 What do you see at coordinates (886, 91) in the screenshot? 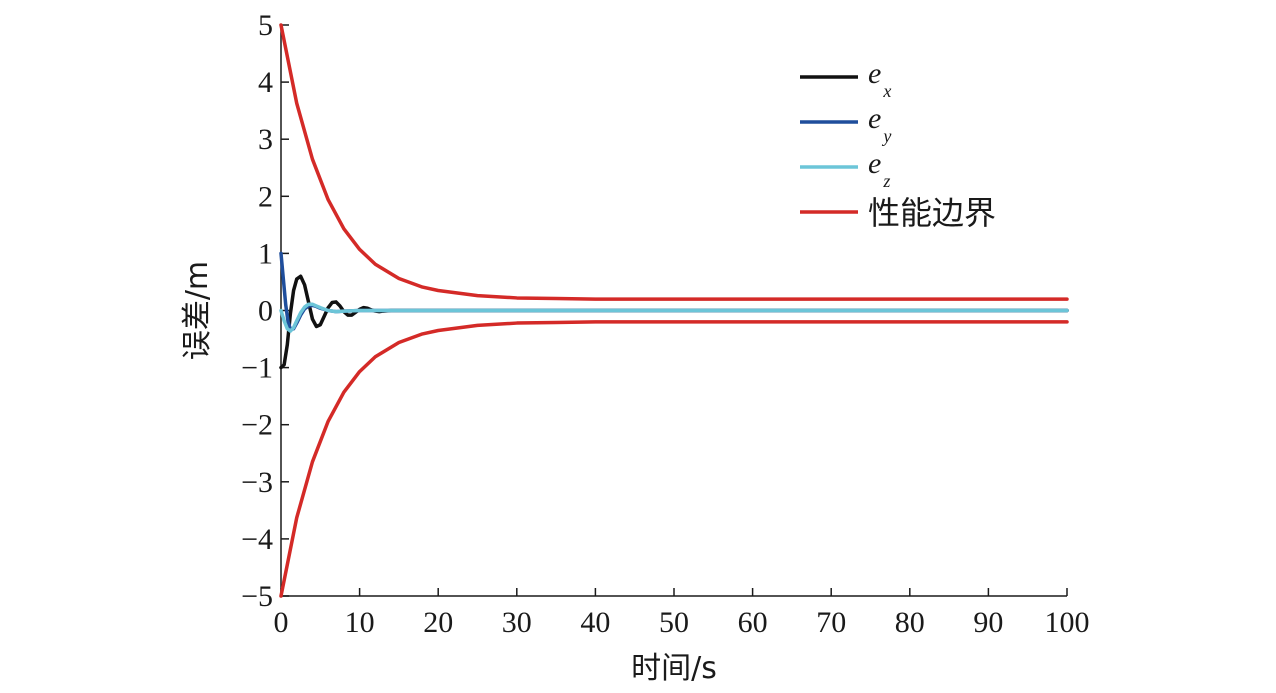
I see `legend-label-subscript: x` at bounding box center [886, 91].